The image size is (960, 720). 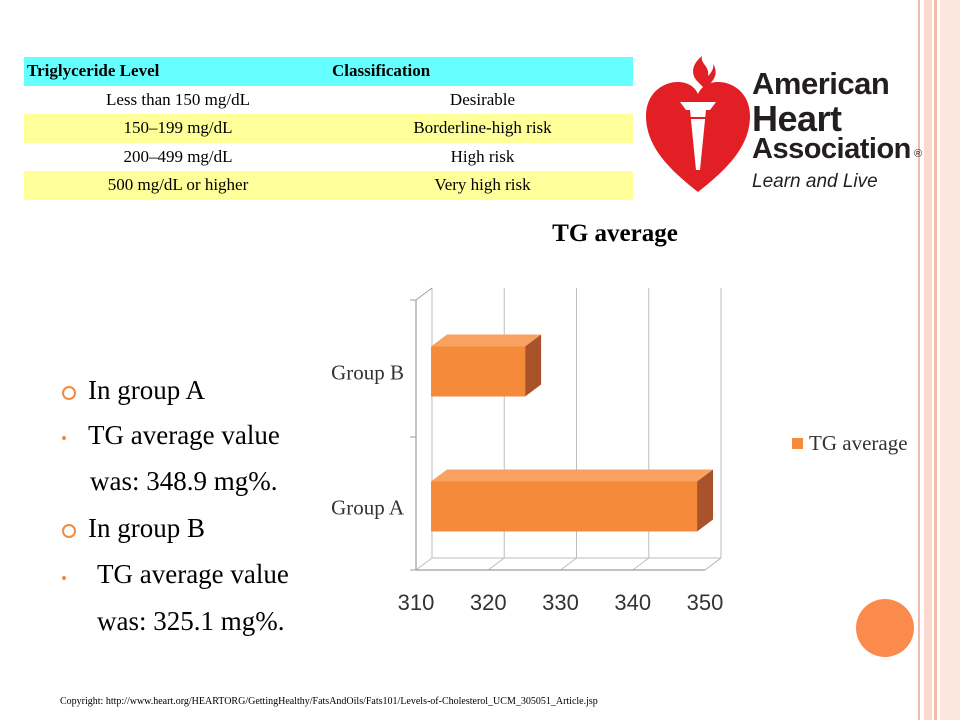 I want to click on table-header-cell: Triglyceride Level, so click(x=178, y=71).